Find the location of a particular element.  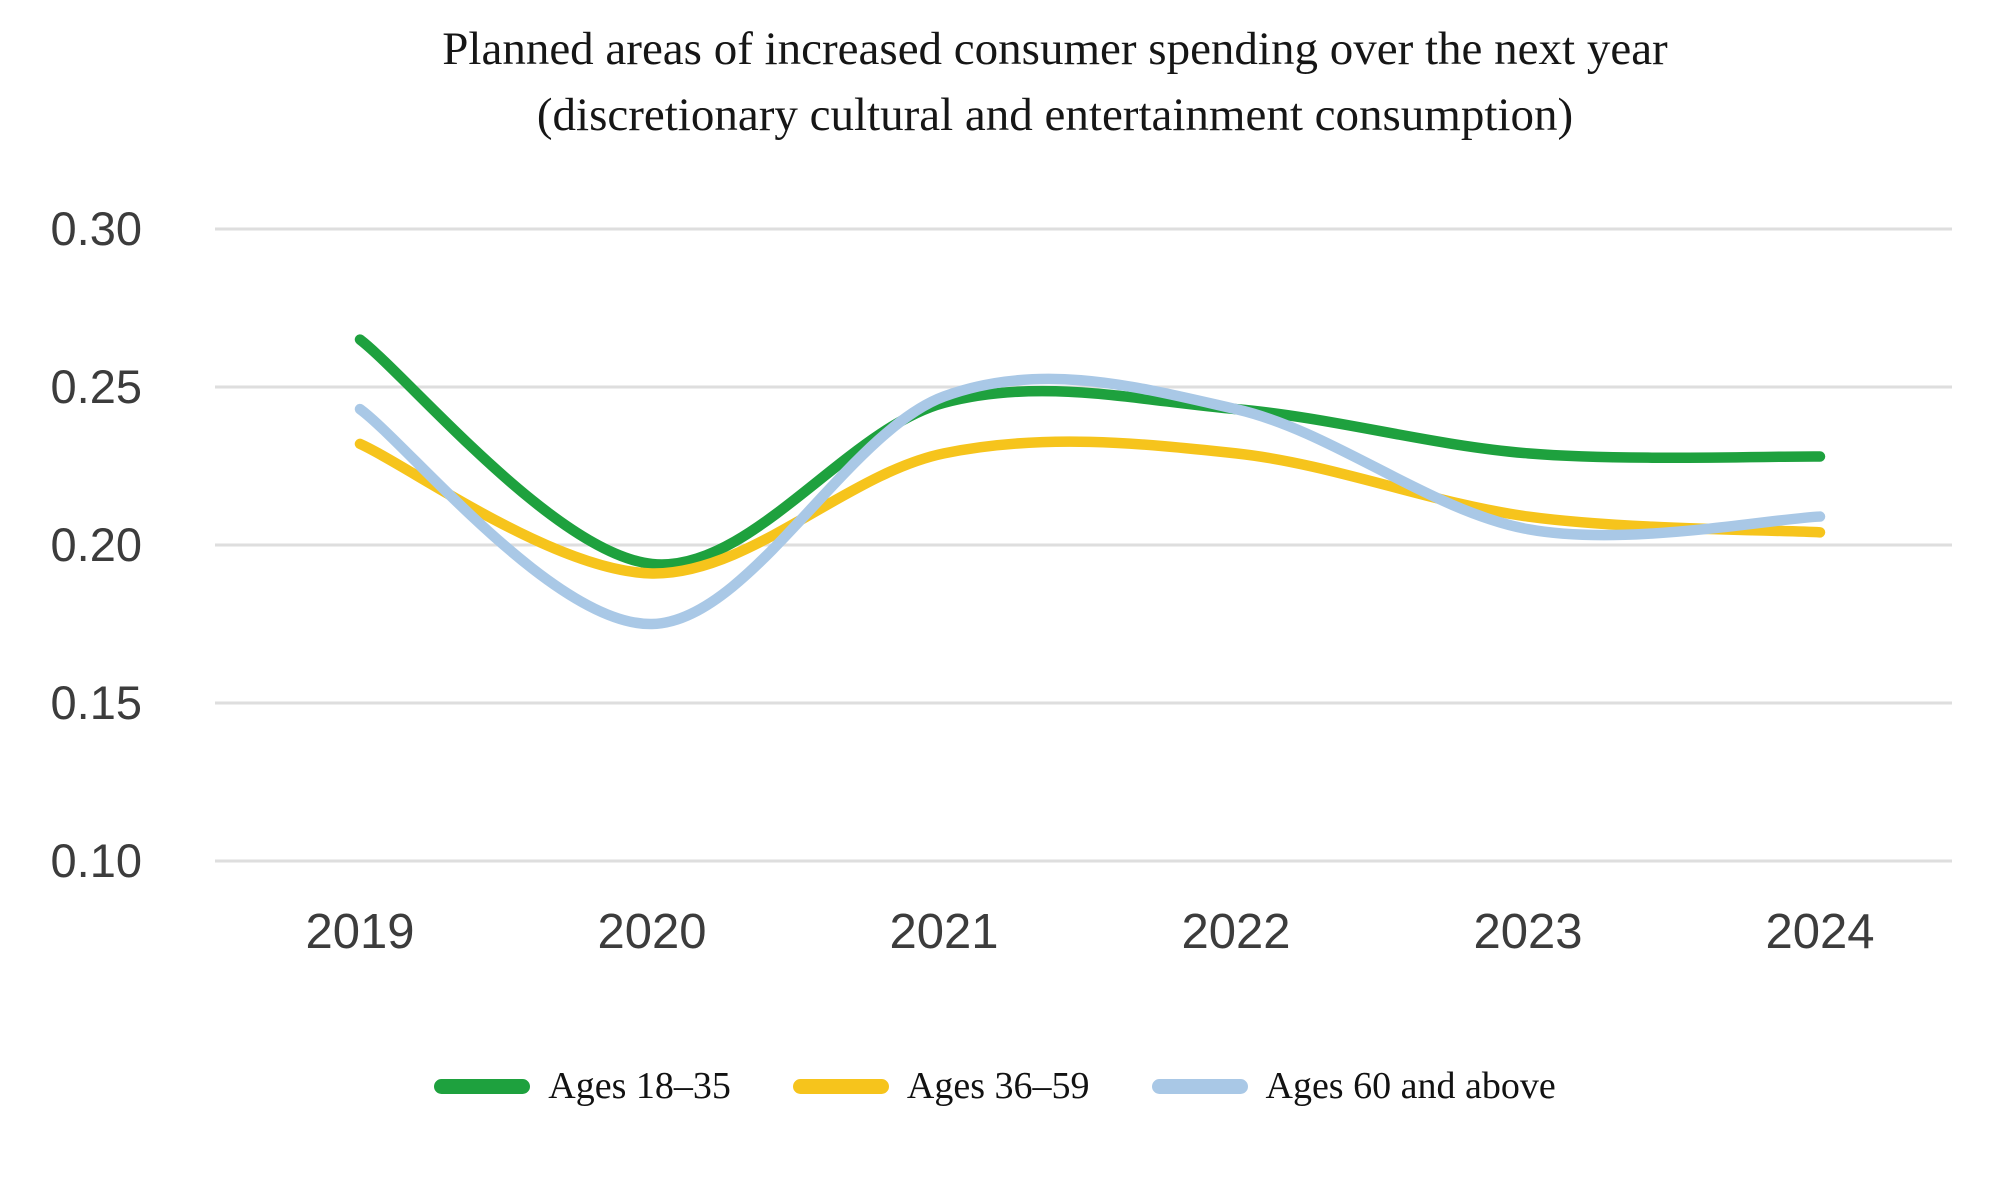

x-tick-label: 2019 is located at coordinates (359, 932).